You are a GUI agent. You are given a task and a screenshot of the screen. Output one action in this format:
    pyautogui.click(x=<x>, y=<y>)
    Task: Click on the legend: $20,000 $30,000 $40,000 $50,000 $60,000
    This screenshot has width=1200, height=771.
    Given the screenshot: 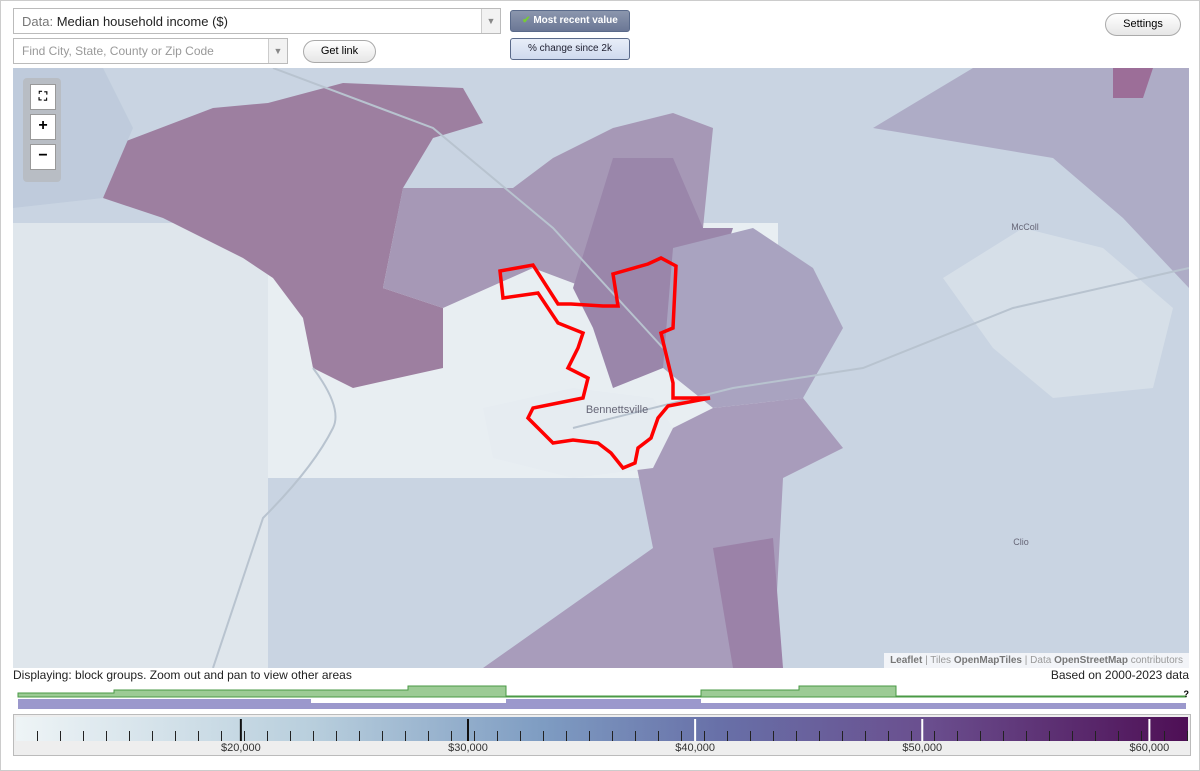 What is the action you would take?
    pyautogui.click(x=602, y=735)
    